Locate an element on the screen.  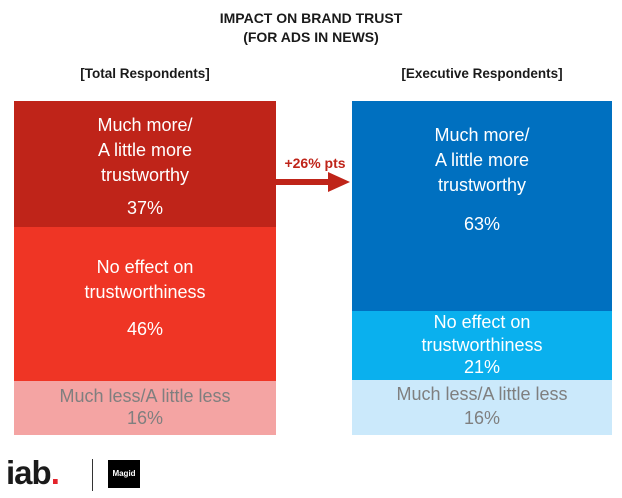
bar-segment-exec-no-effect: No effect on trustworthiness 21% is located at coordinates (482, 345).